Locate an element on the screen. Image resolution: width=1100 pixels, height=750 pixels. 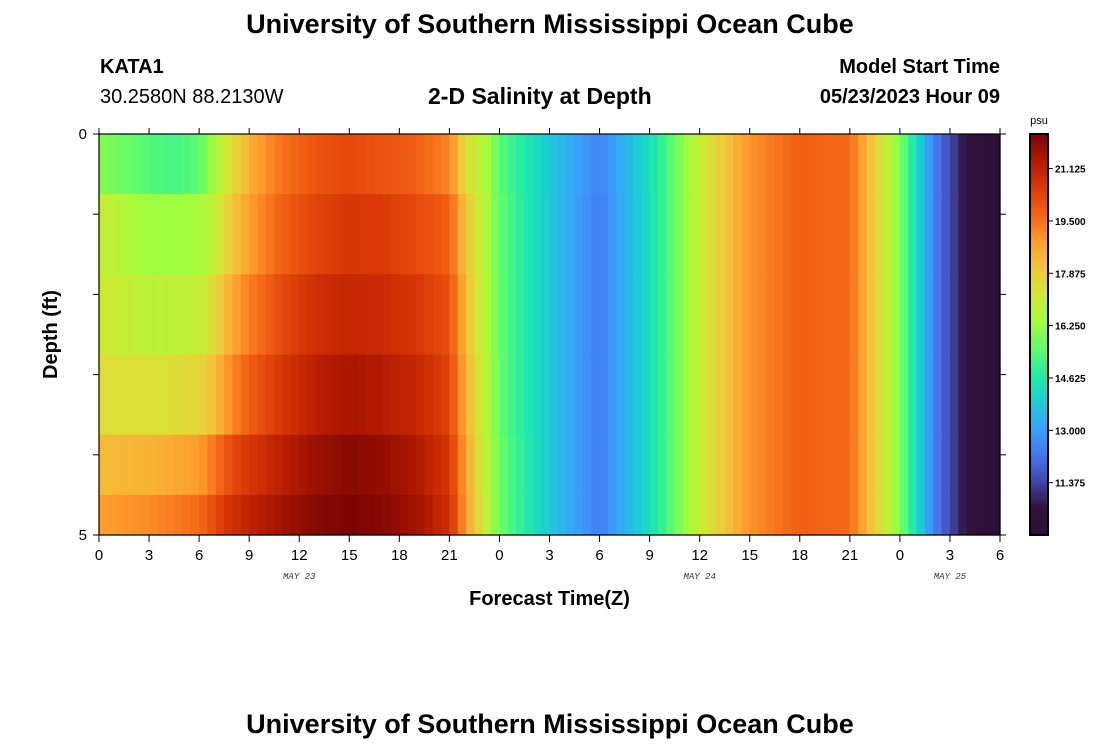
colorbar-fill is located at coordinates (1039, 334).